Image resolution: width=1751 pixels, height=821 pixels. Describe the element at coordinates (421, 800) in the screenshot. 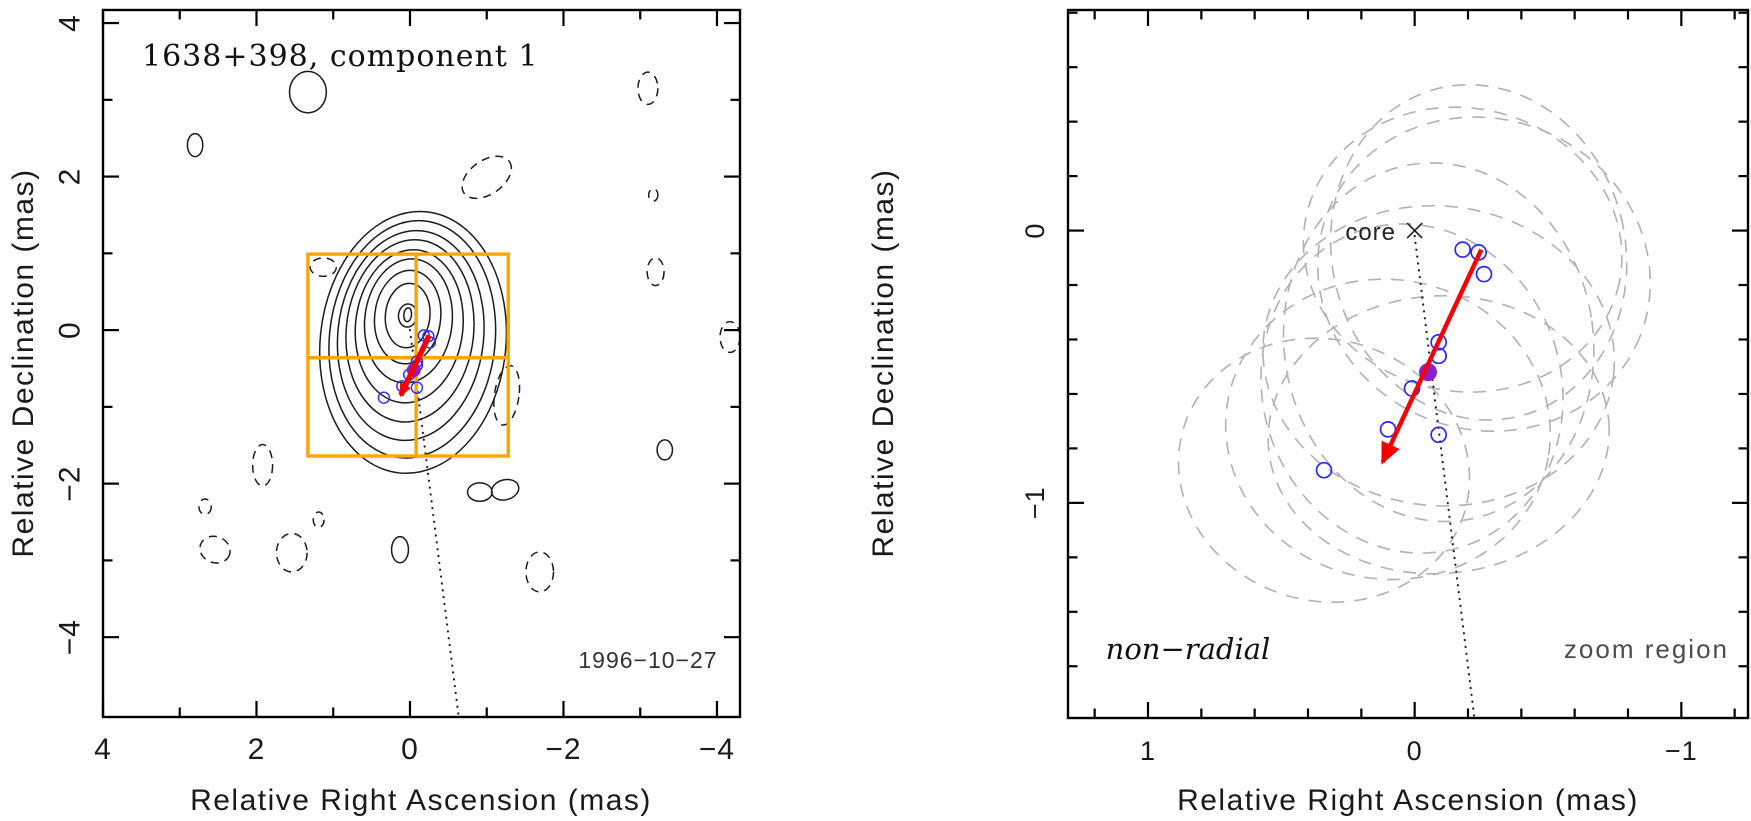

I see `left-x-axis-label: Relative Right Ascension (mas)` at that location.